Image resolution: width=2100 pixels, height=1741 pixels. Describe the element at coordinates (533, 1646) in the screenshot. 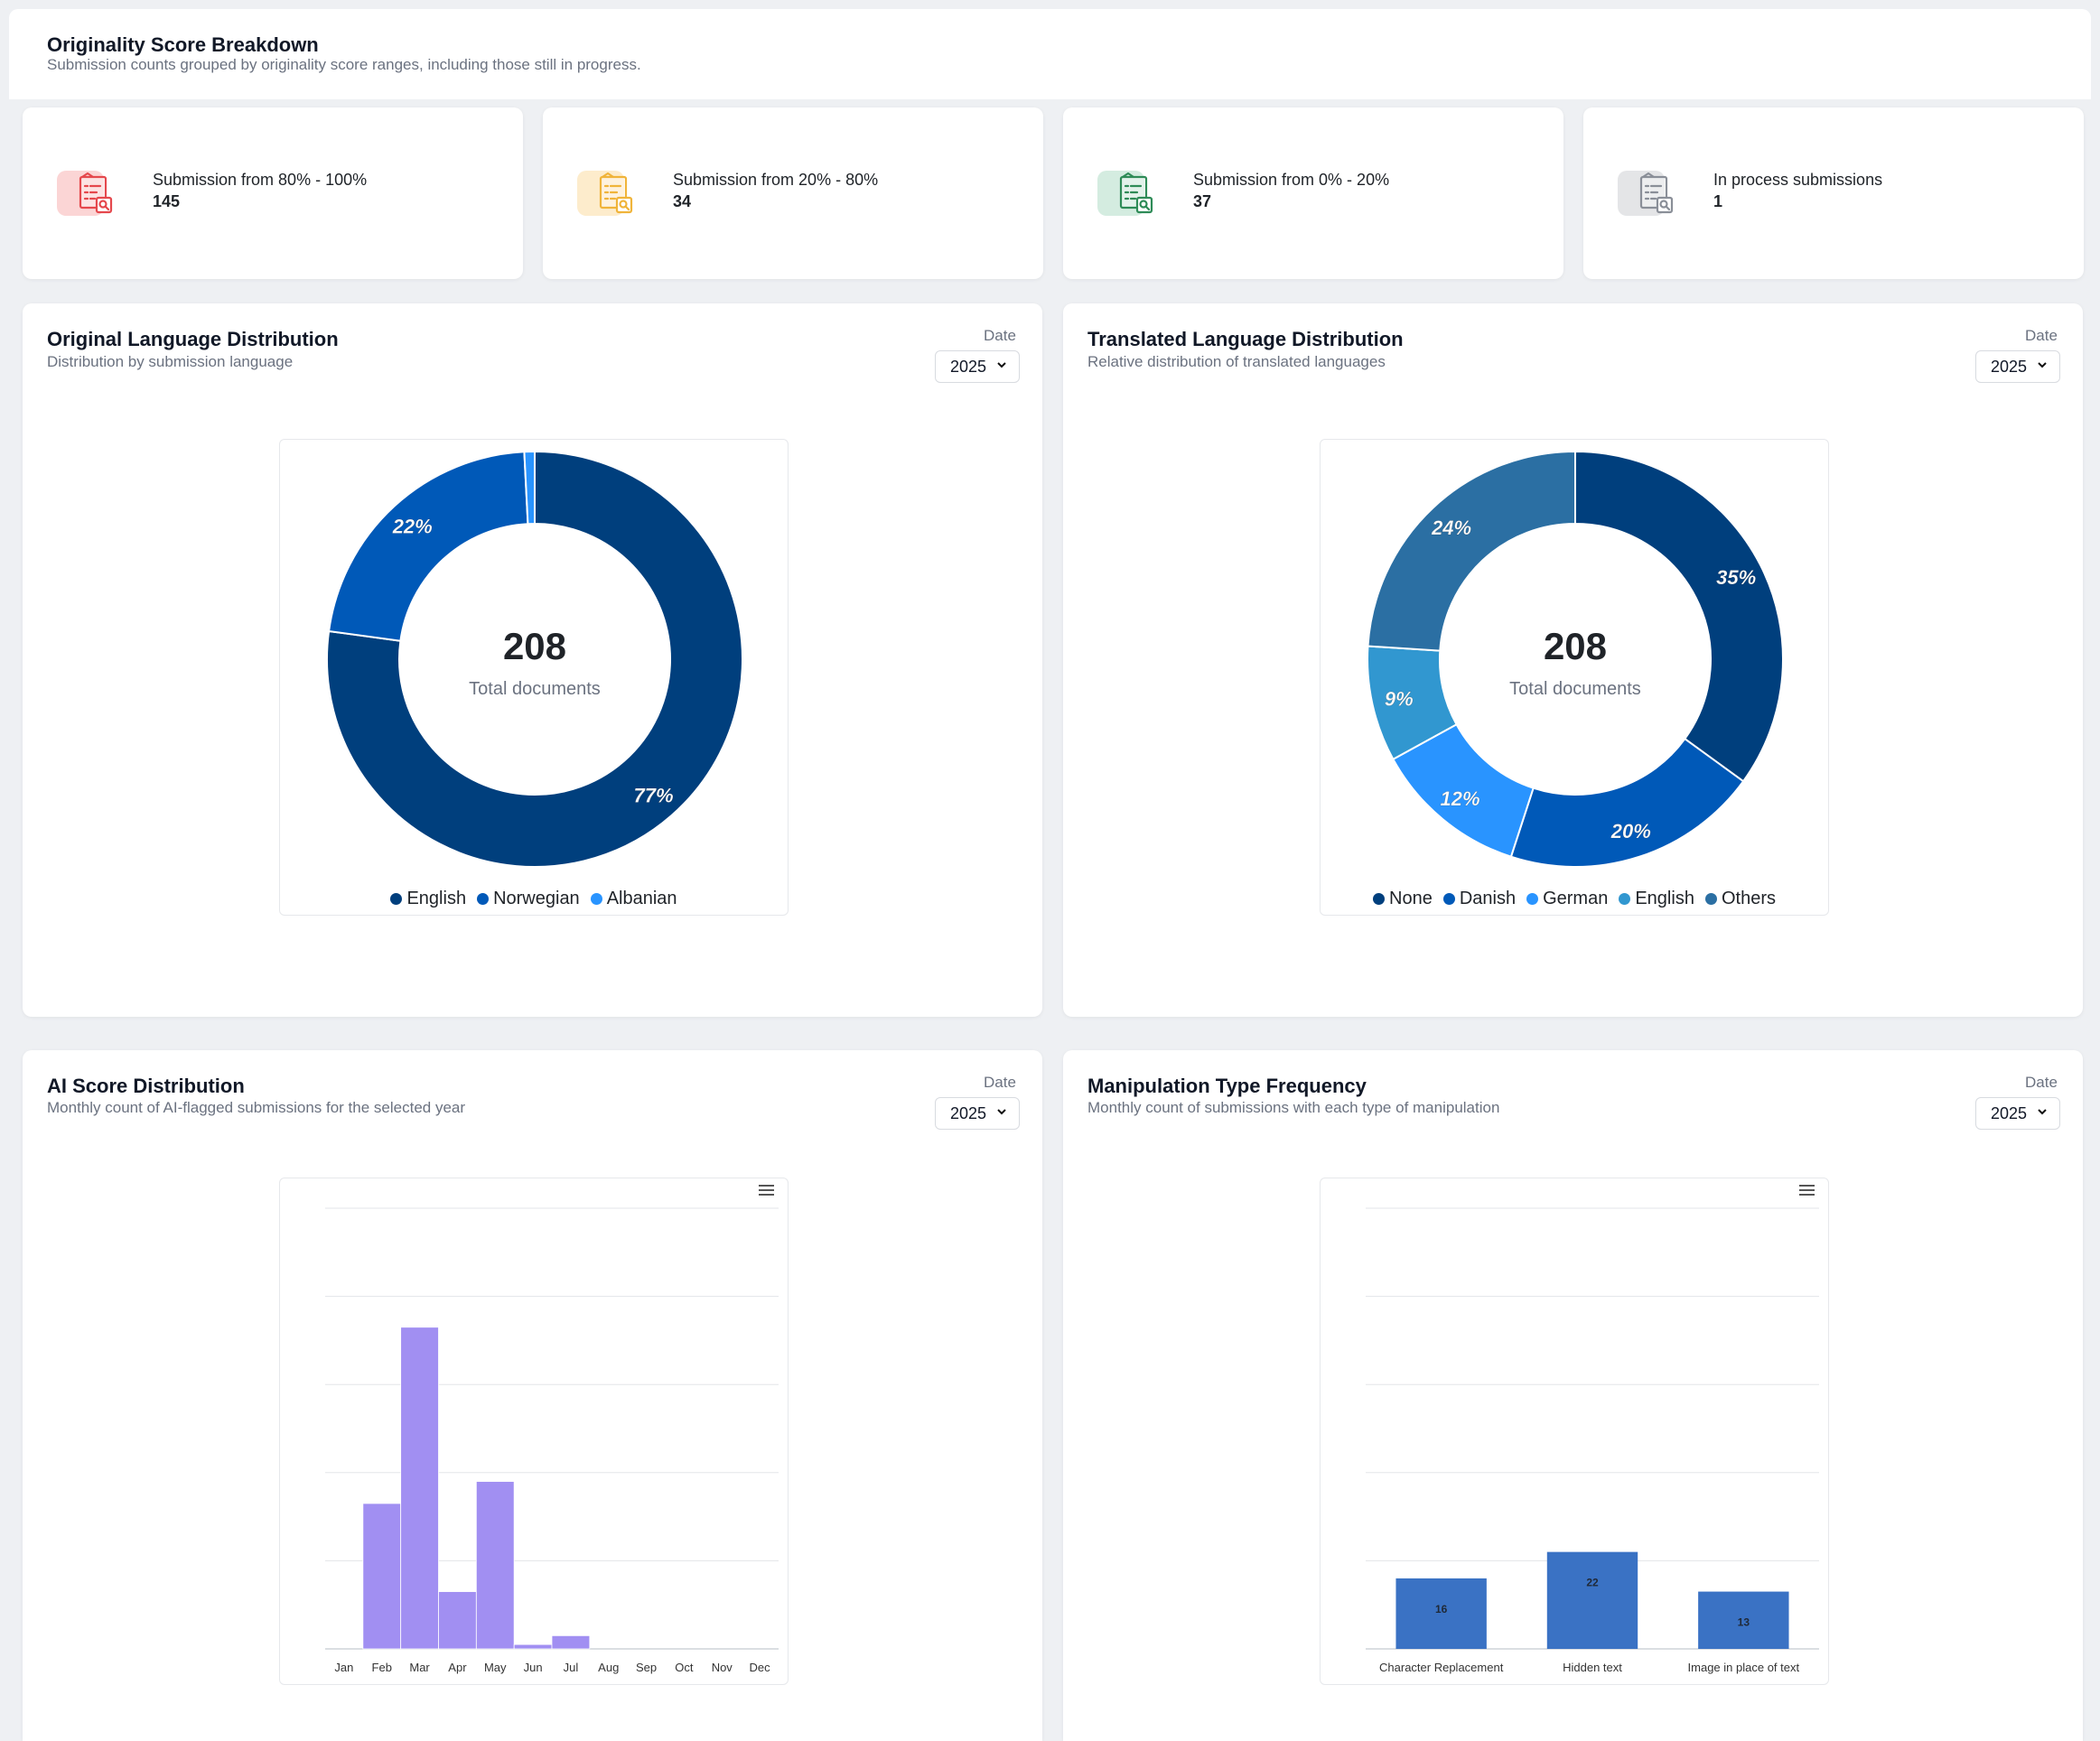

I see `bar-jun` at that location.